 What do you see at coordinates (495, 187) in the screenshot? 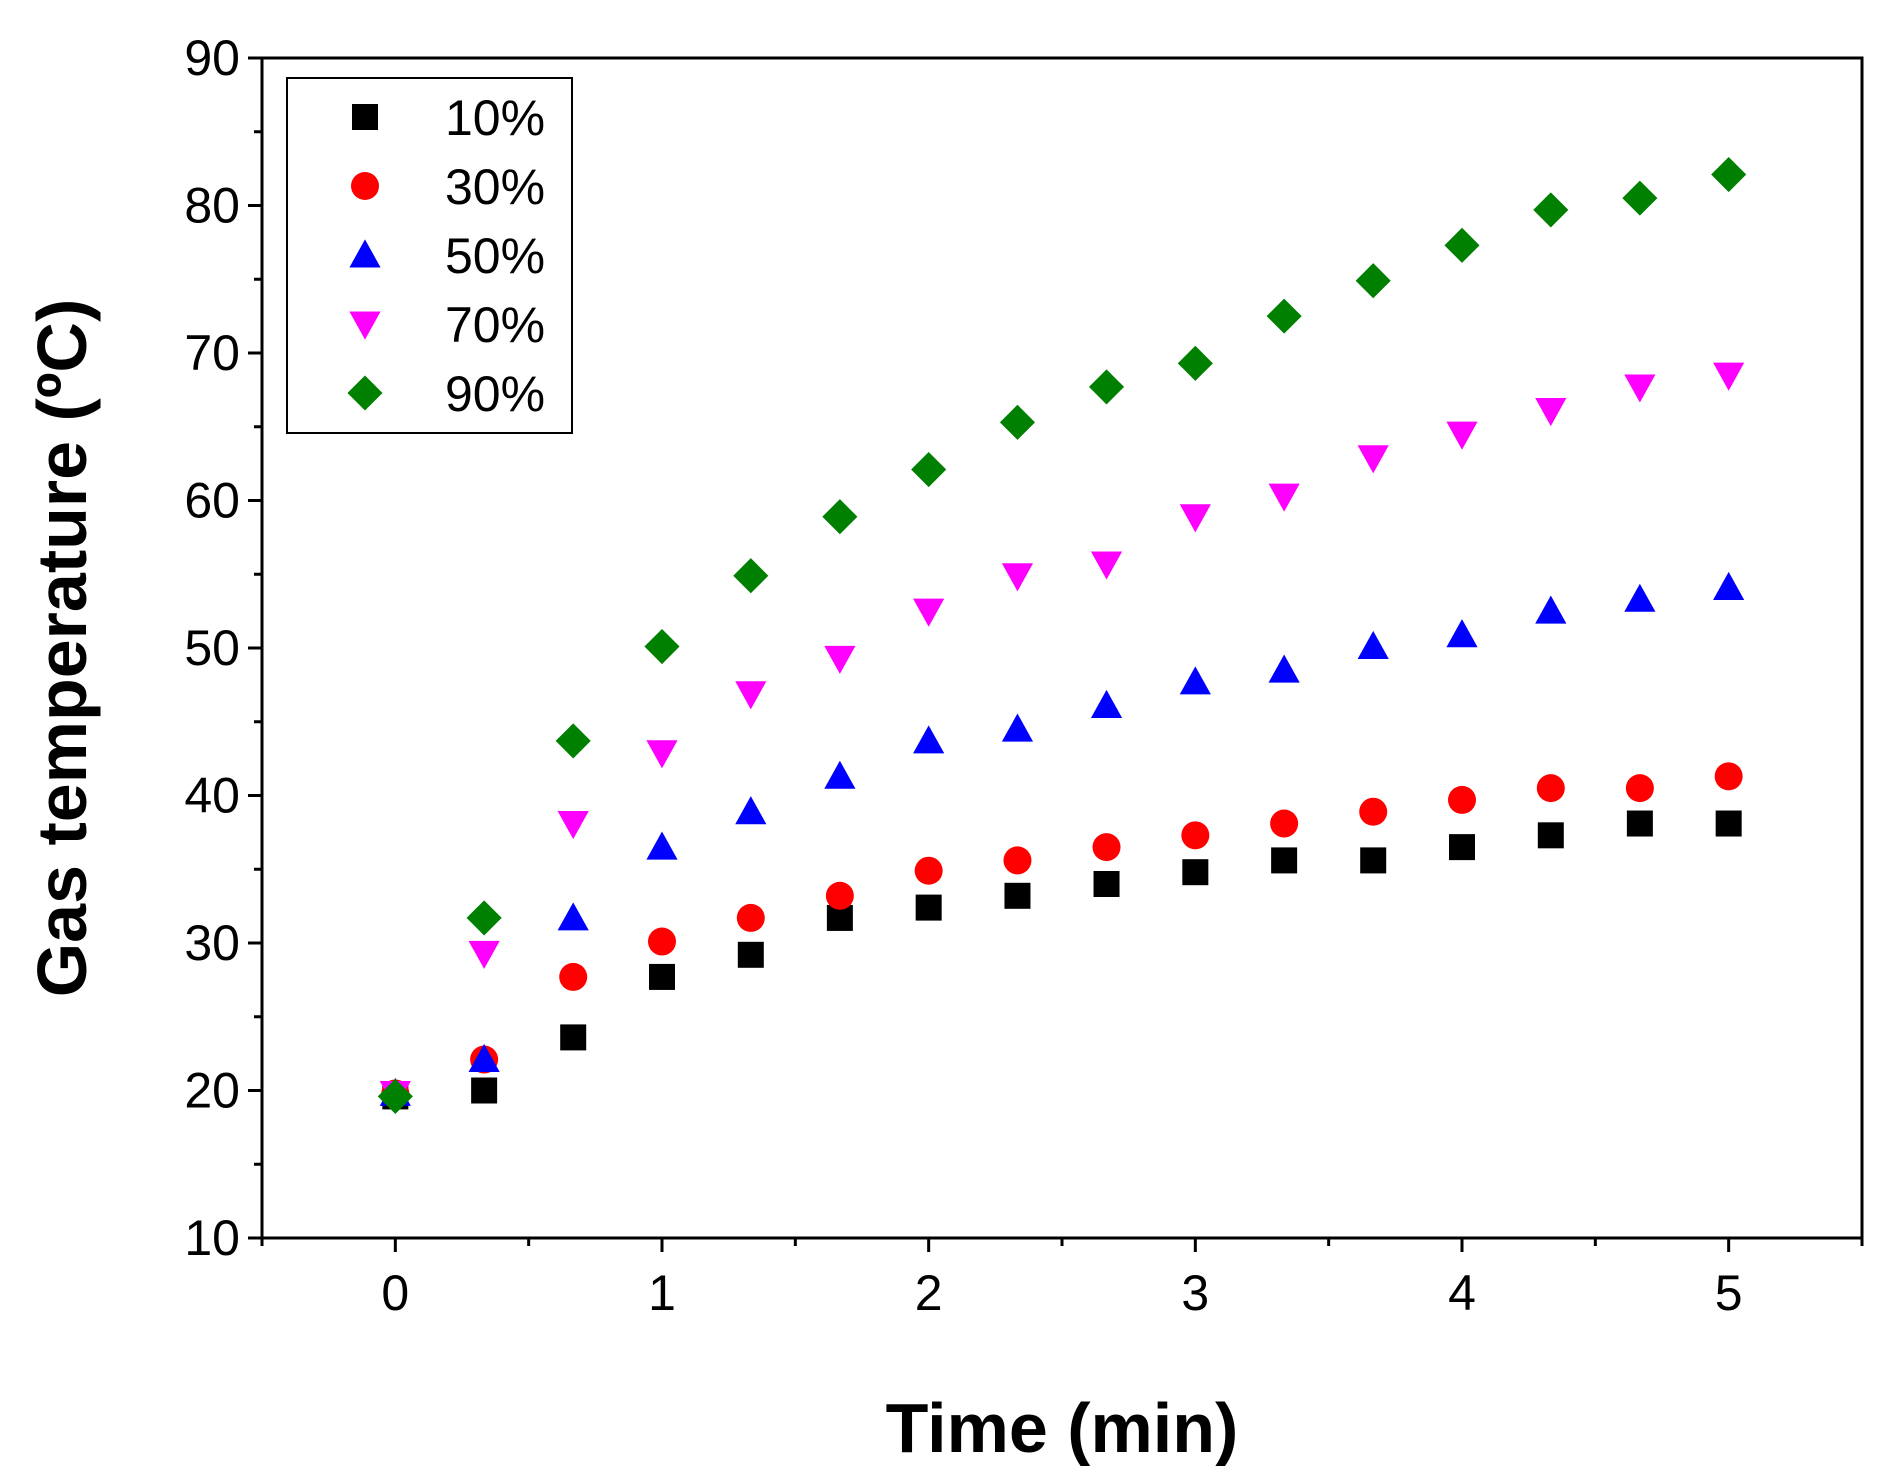
I see `legend-label: 30%` at bounding box center [495, 187].